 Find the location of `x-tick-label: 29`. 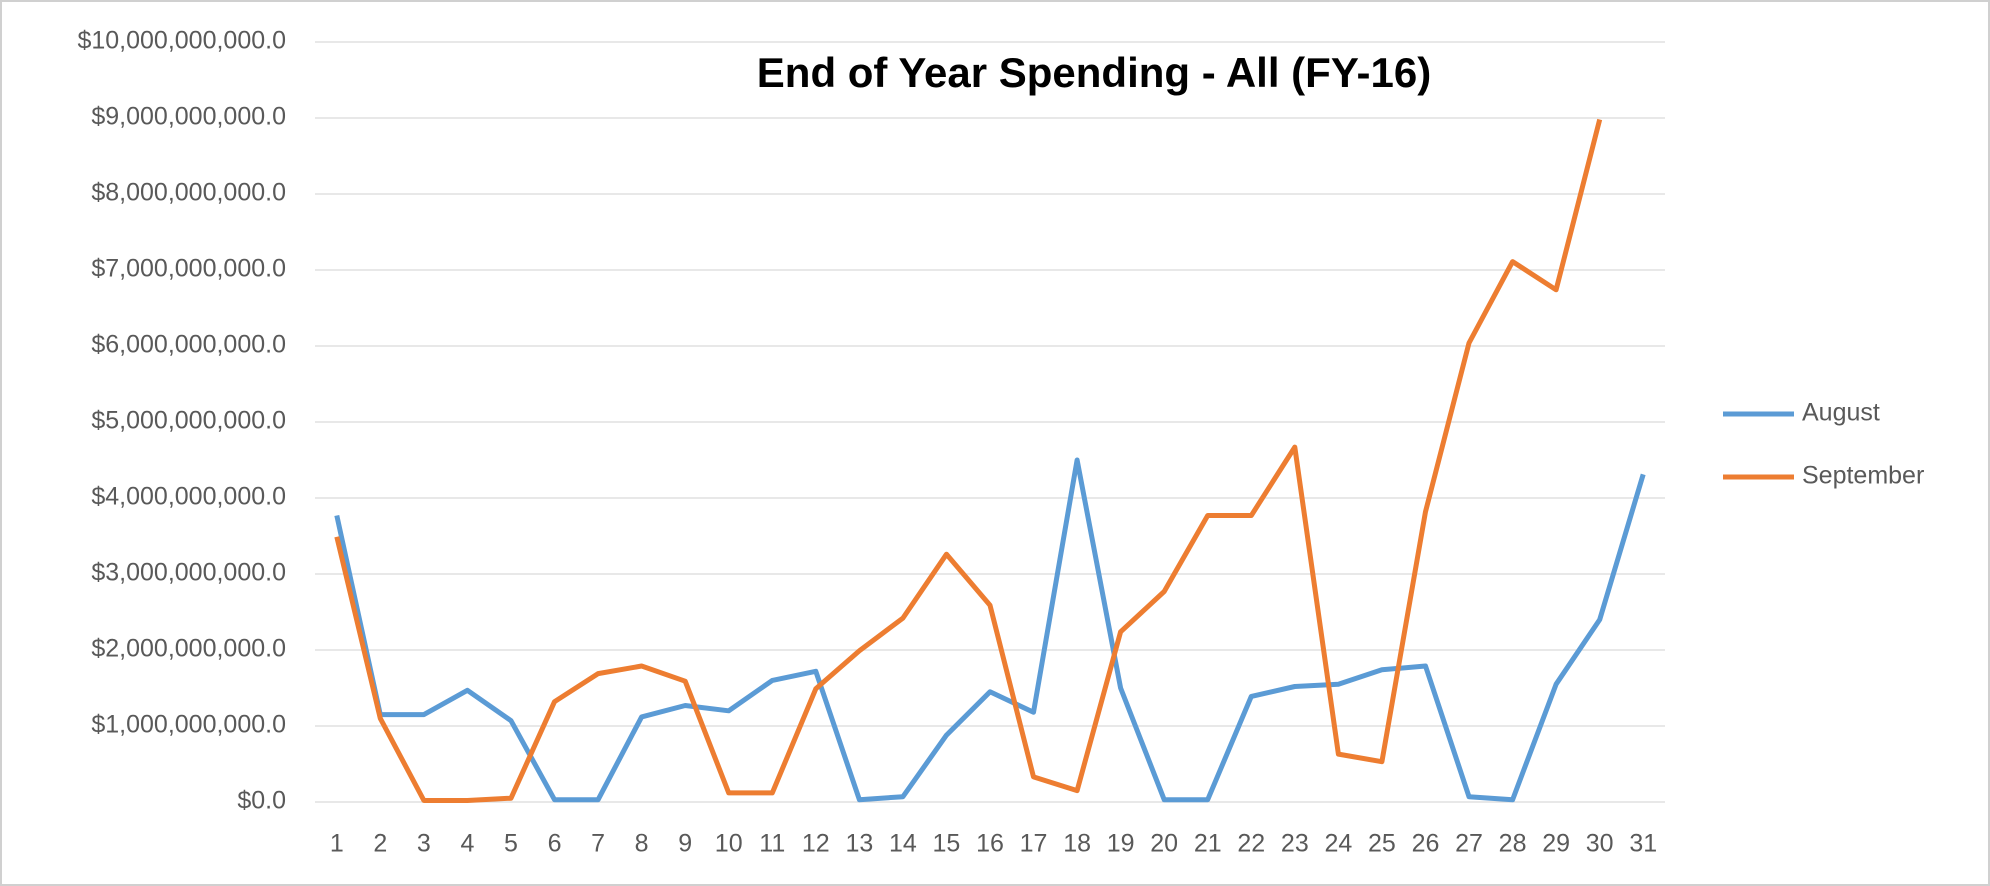

x-tick-label: 29 is located at coordinates (1556, 844).